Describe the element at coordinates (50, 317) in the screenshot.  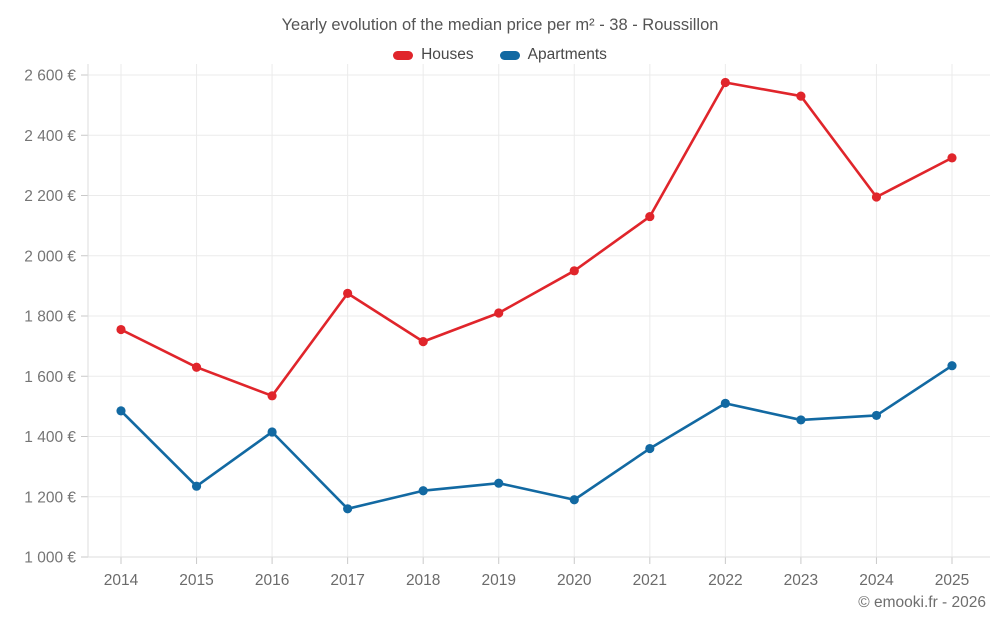
I see `y-axis-tick-label: 1 800 €` at that location.